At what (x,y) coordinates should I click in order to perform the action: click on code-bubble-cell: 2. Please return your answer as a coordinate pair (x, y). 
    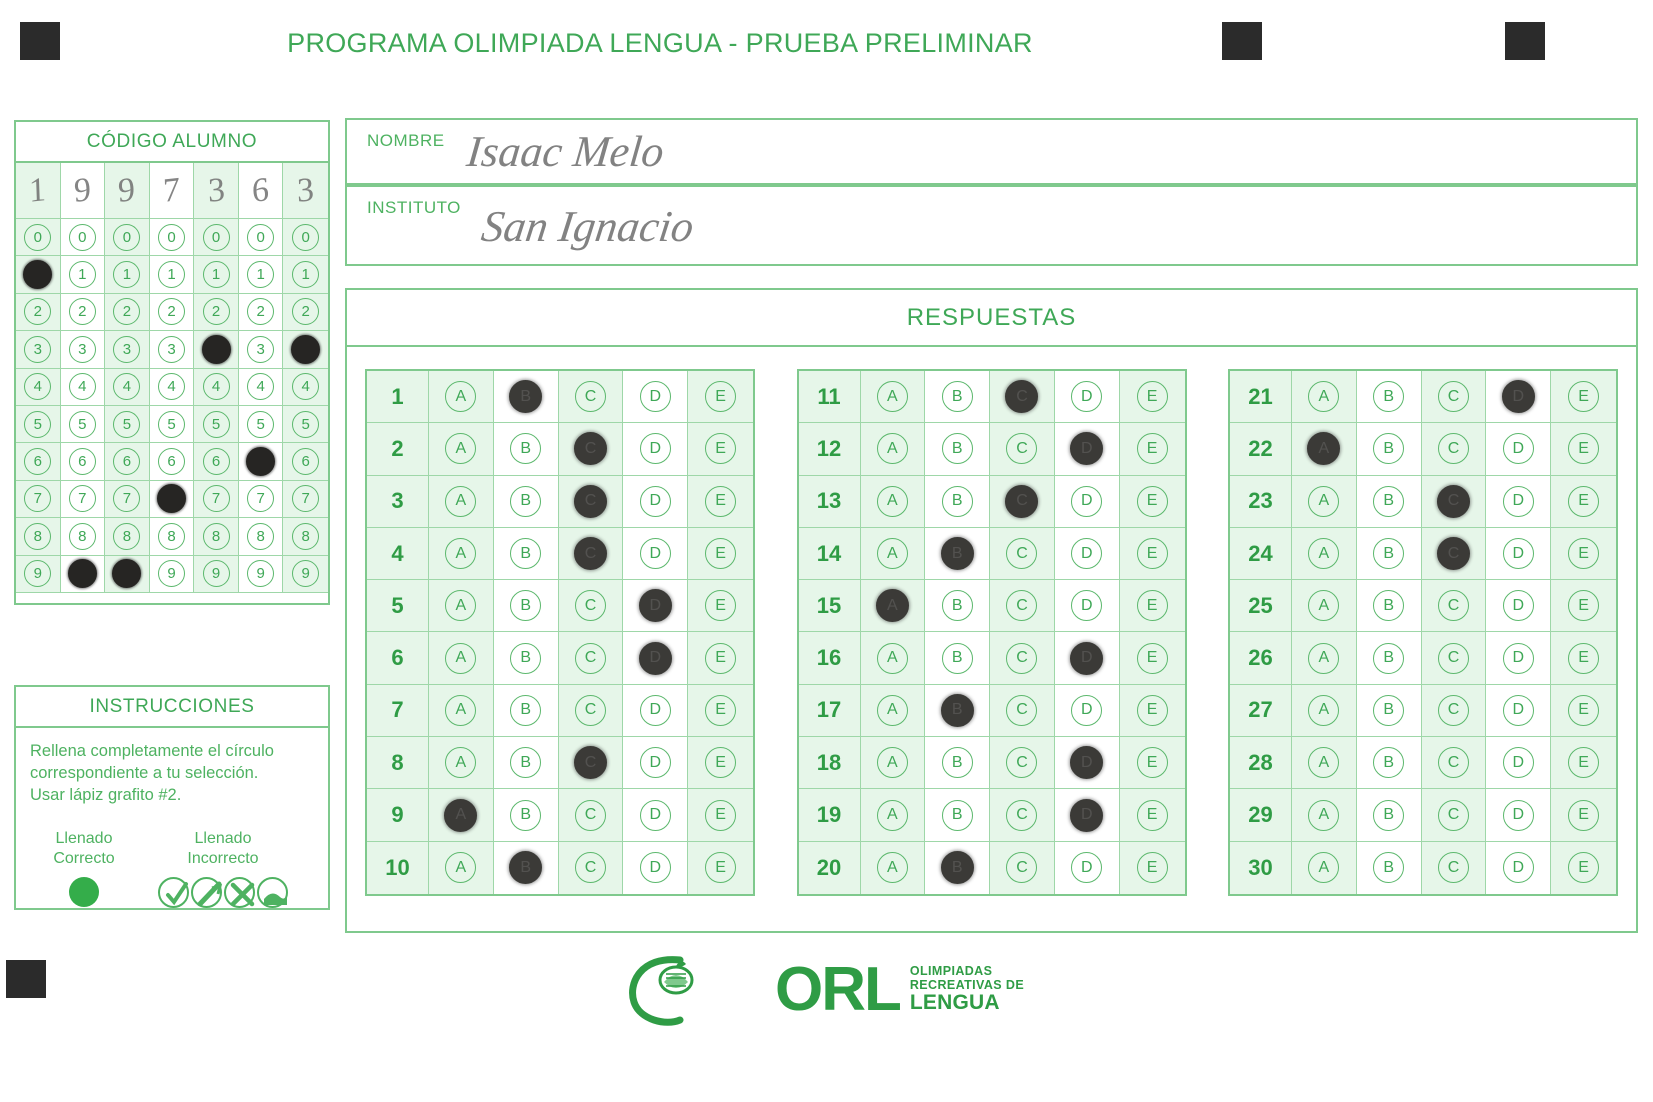
    Looking at the image, I should click on (127, 312).